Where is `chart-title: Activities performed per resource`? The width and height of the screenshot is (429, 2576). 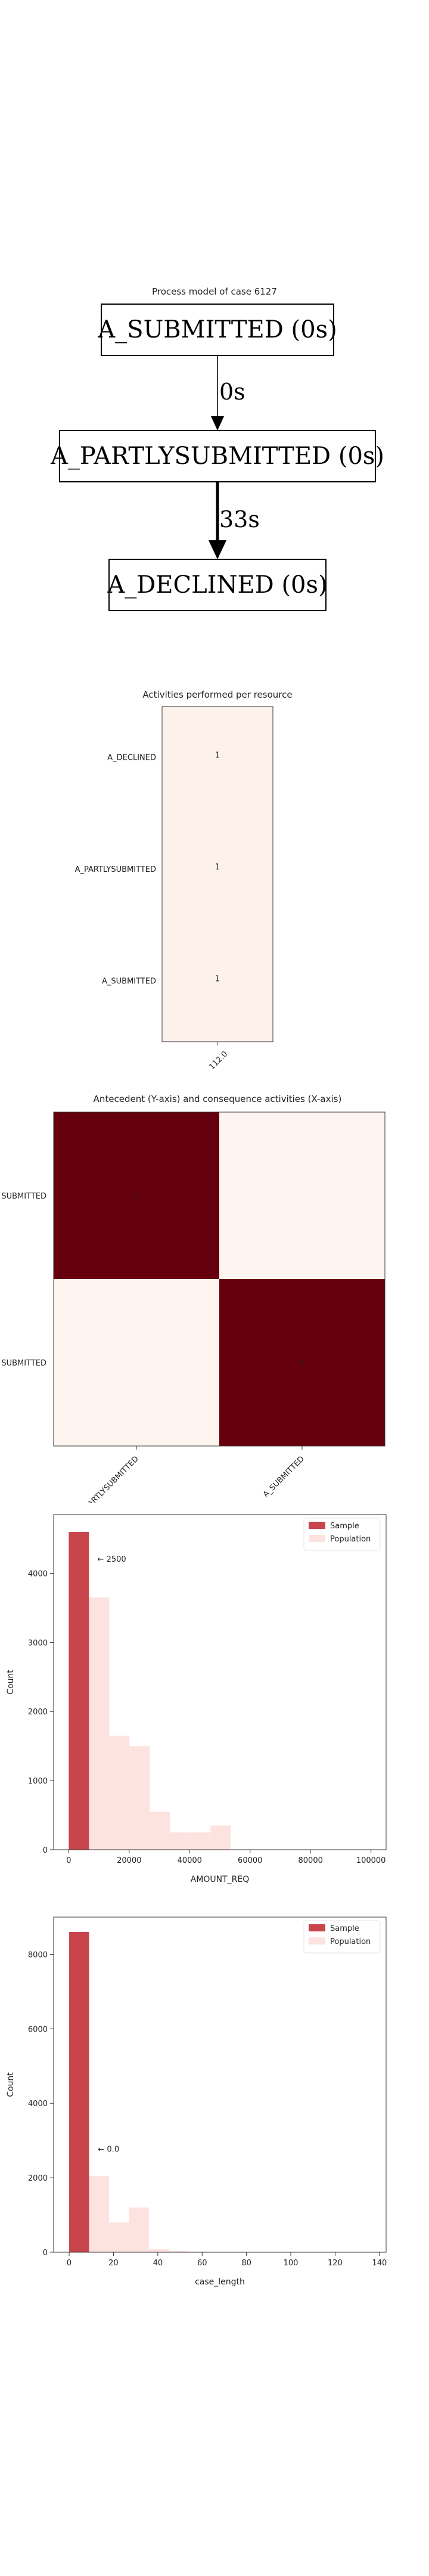
chart-title: Activities performed per resource is located at coordinates (217, 694).